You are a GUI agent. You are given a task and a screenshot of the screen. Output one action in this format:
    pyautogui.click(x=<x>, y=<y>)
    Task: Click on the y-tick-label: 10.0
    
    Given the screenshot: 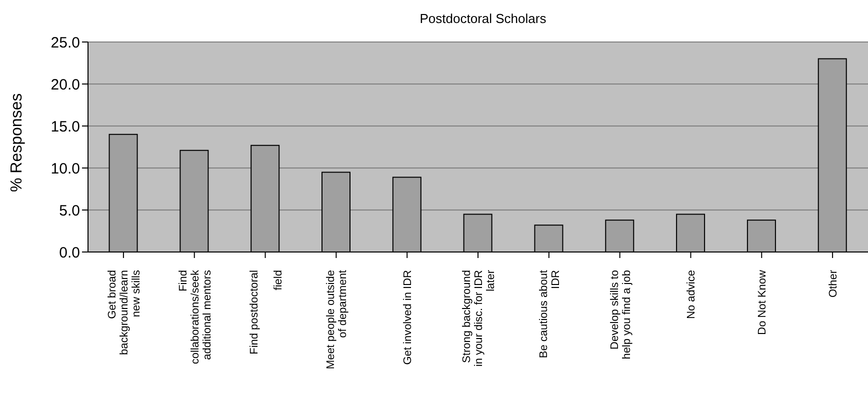 What is the action you would take?
    pyautogui.click(x=65, y=169)
    